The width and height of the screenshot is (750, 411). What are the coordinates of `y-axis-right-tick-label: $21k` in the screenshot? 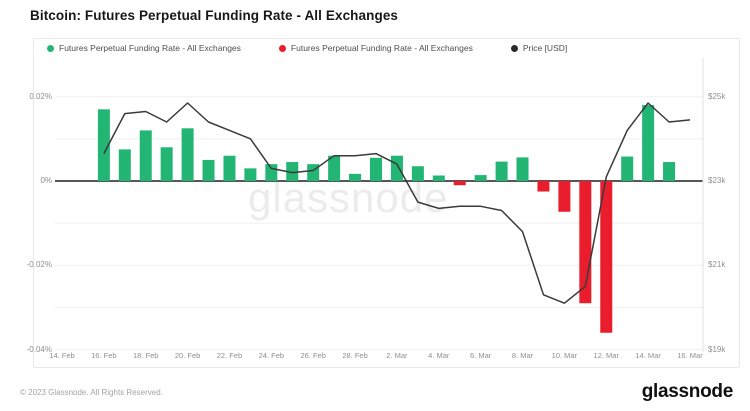 It's located at (717, 265).